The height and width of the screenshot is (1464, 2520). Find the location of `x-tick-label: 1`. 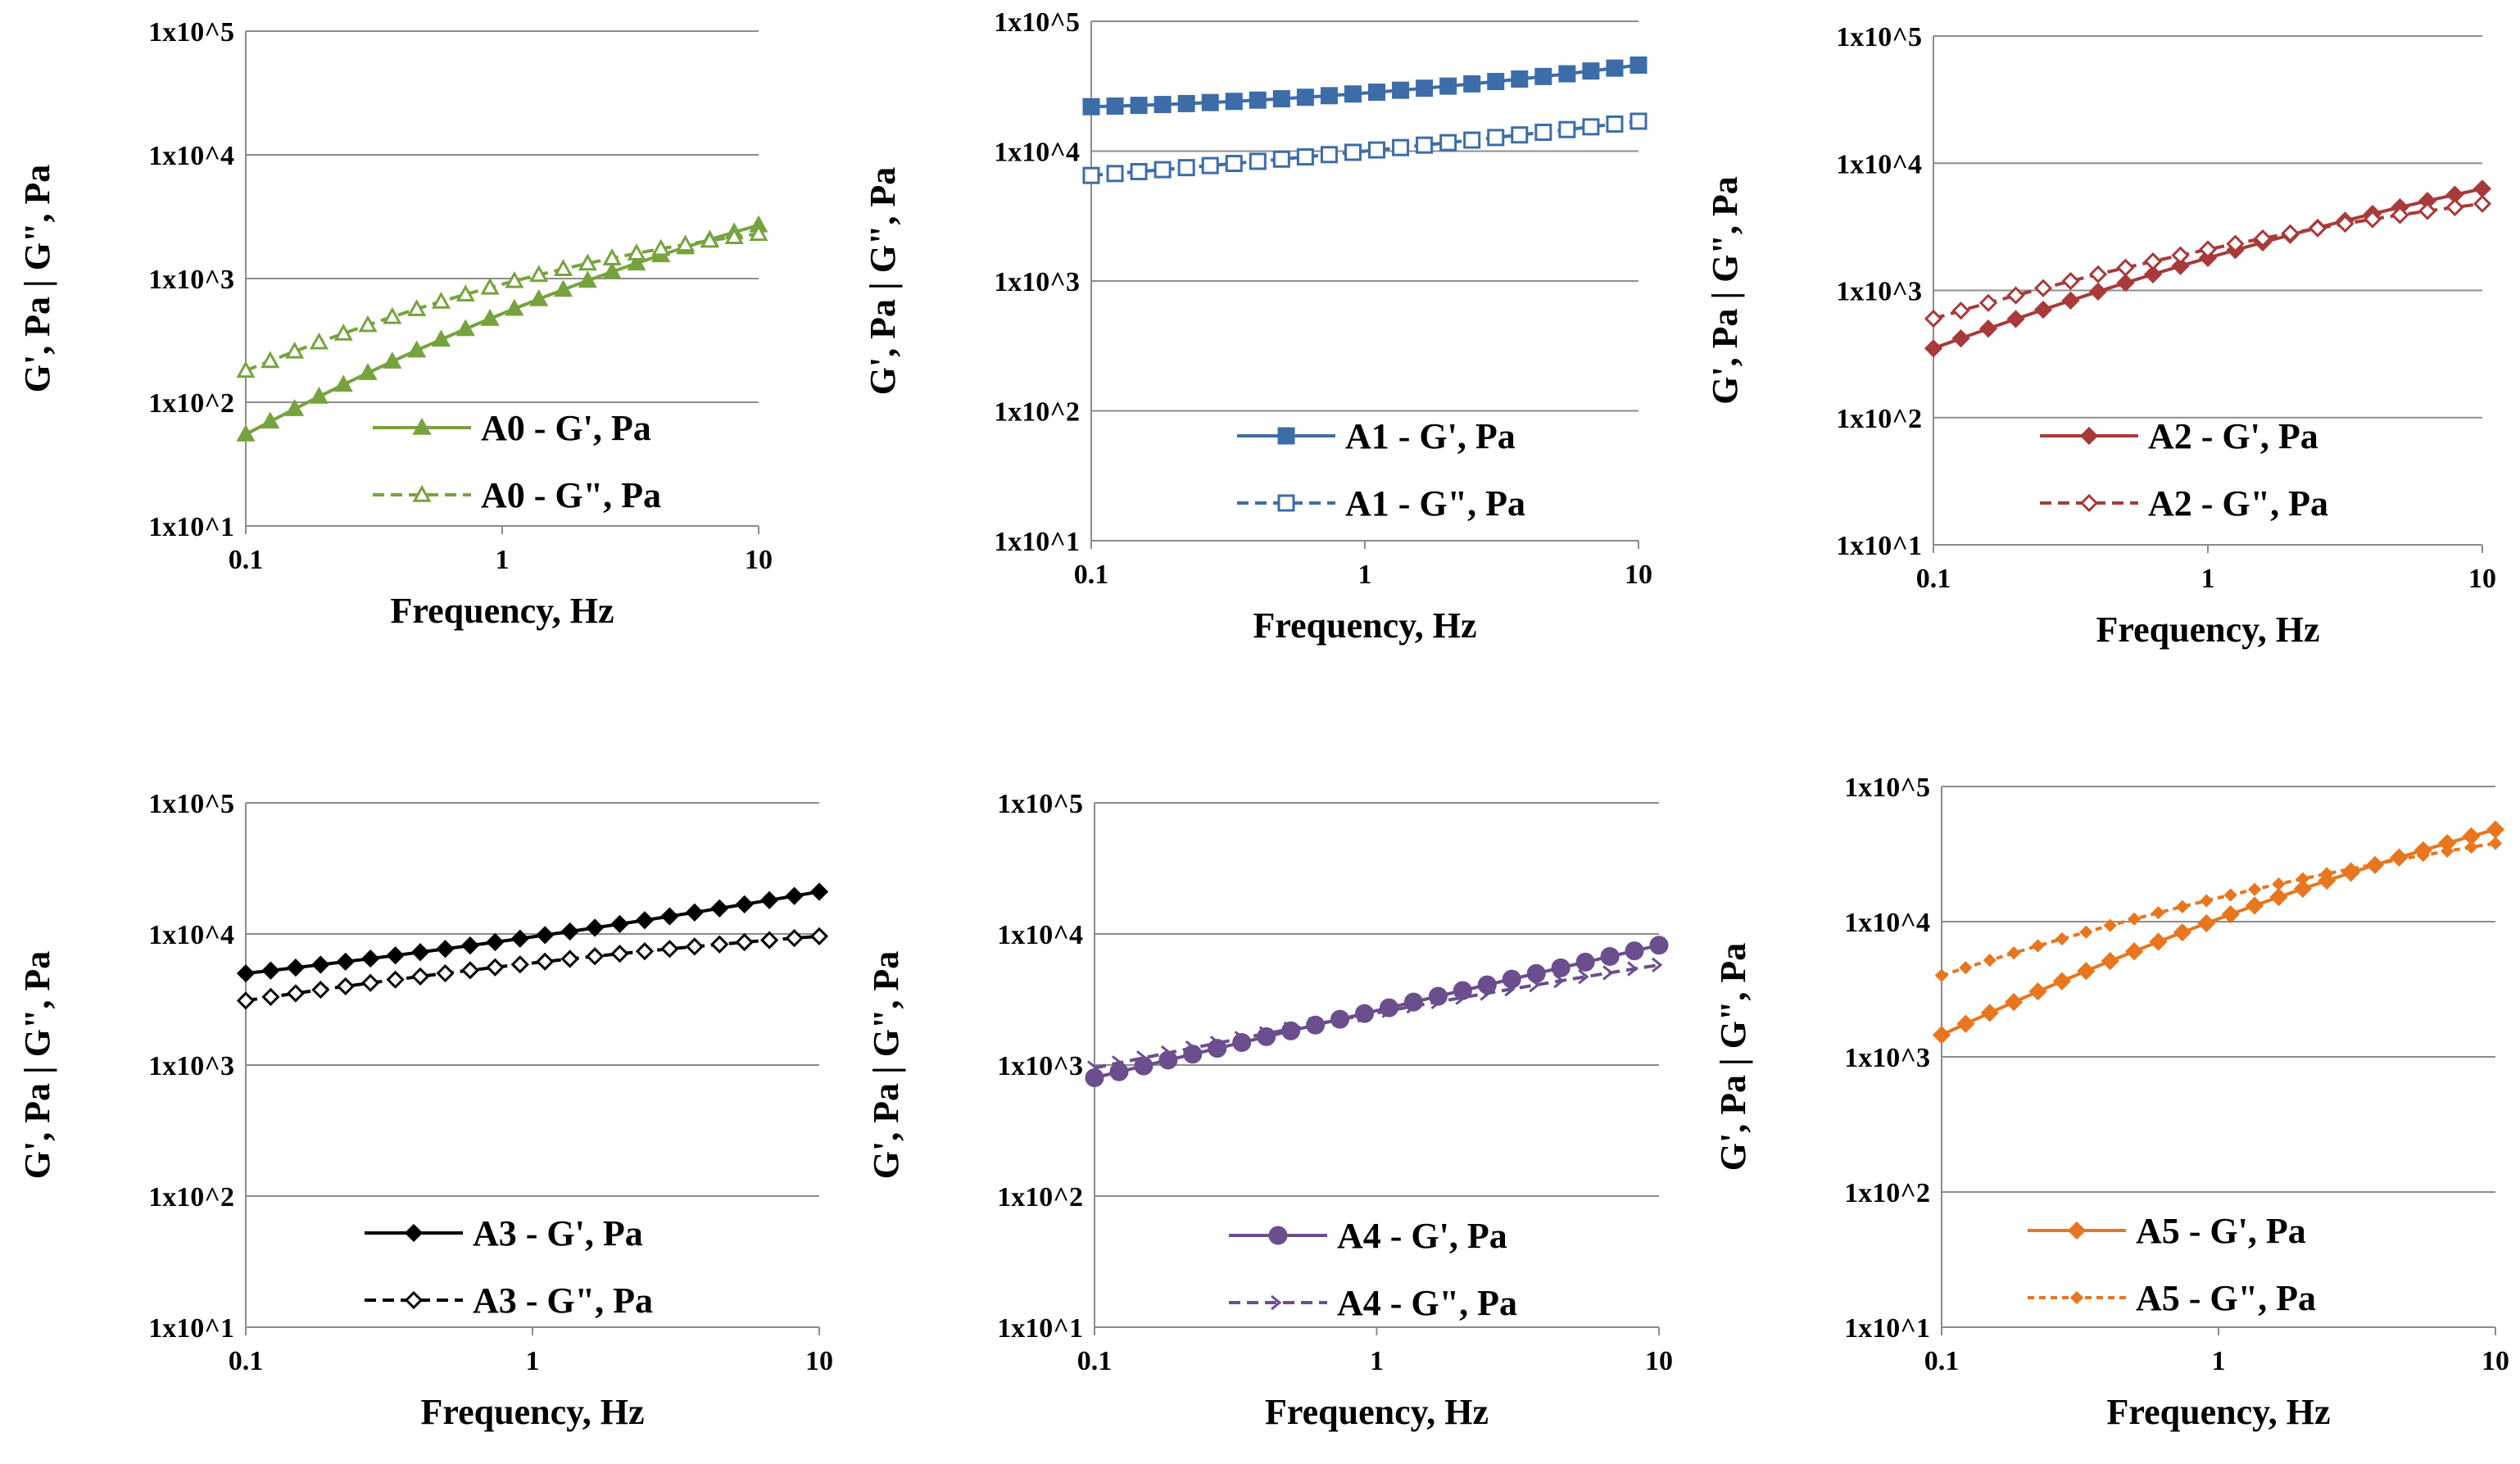

x-tick-label: 1 is located at coordinates (533, 1361).